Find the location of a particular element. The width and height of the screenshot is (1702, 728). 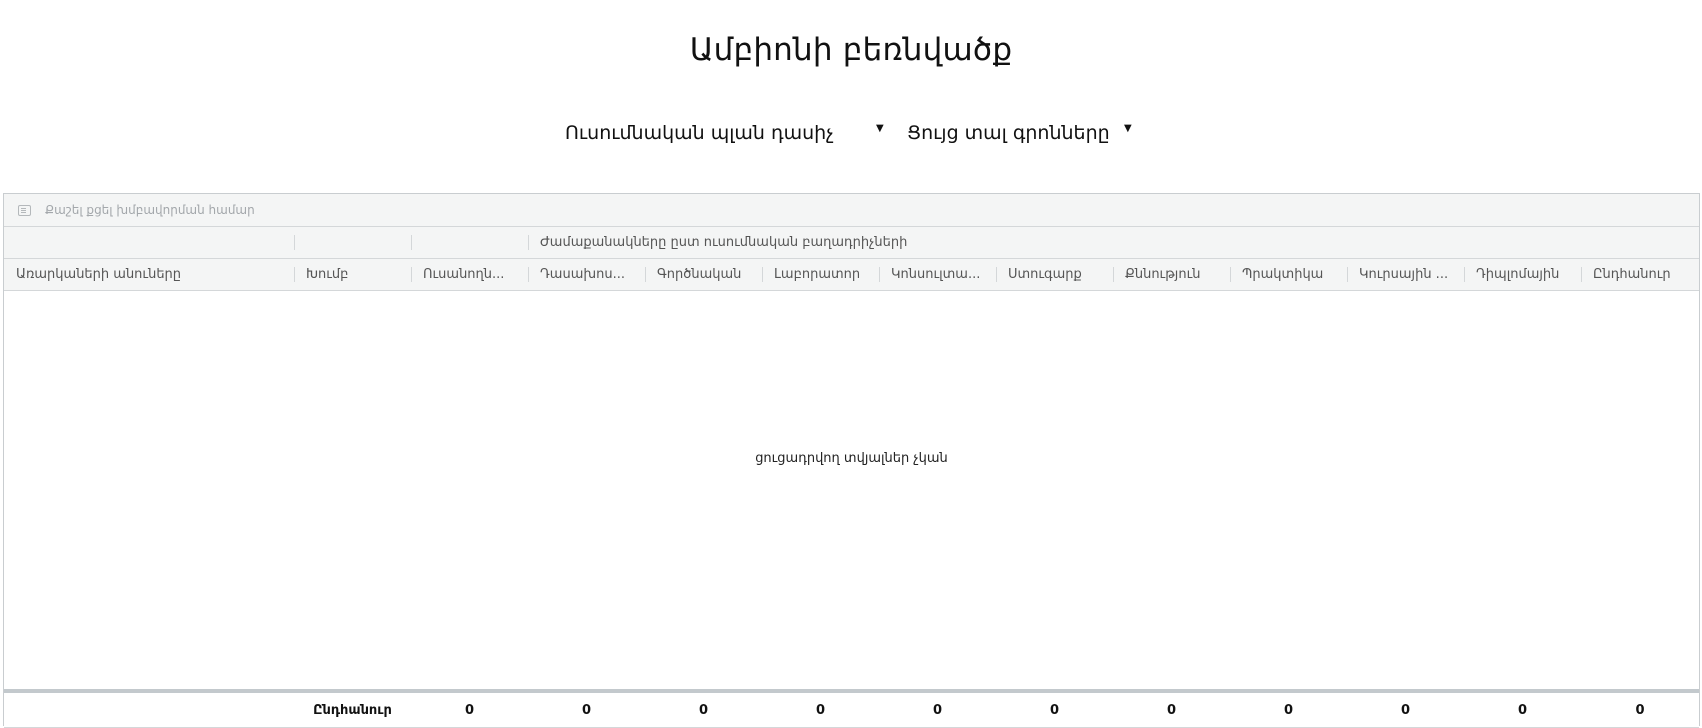

column-header: Դիպլոմային is located at coordinates (1522, 274).